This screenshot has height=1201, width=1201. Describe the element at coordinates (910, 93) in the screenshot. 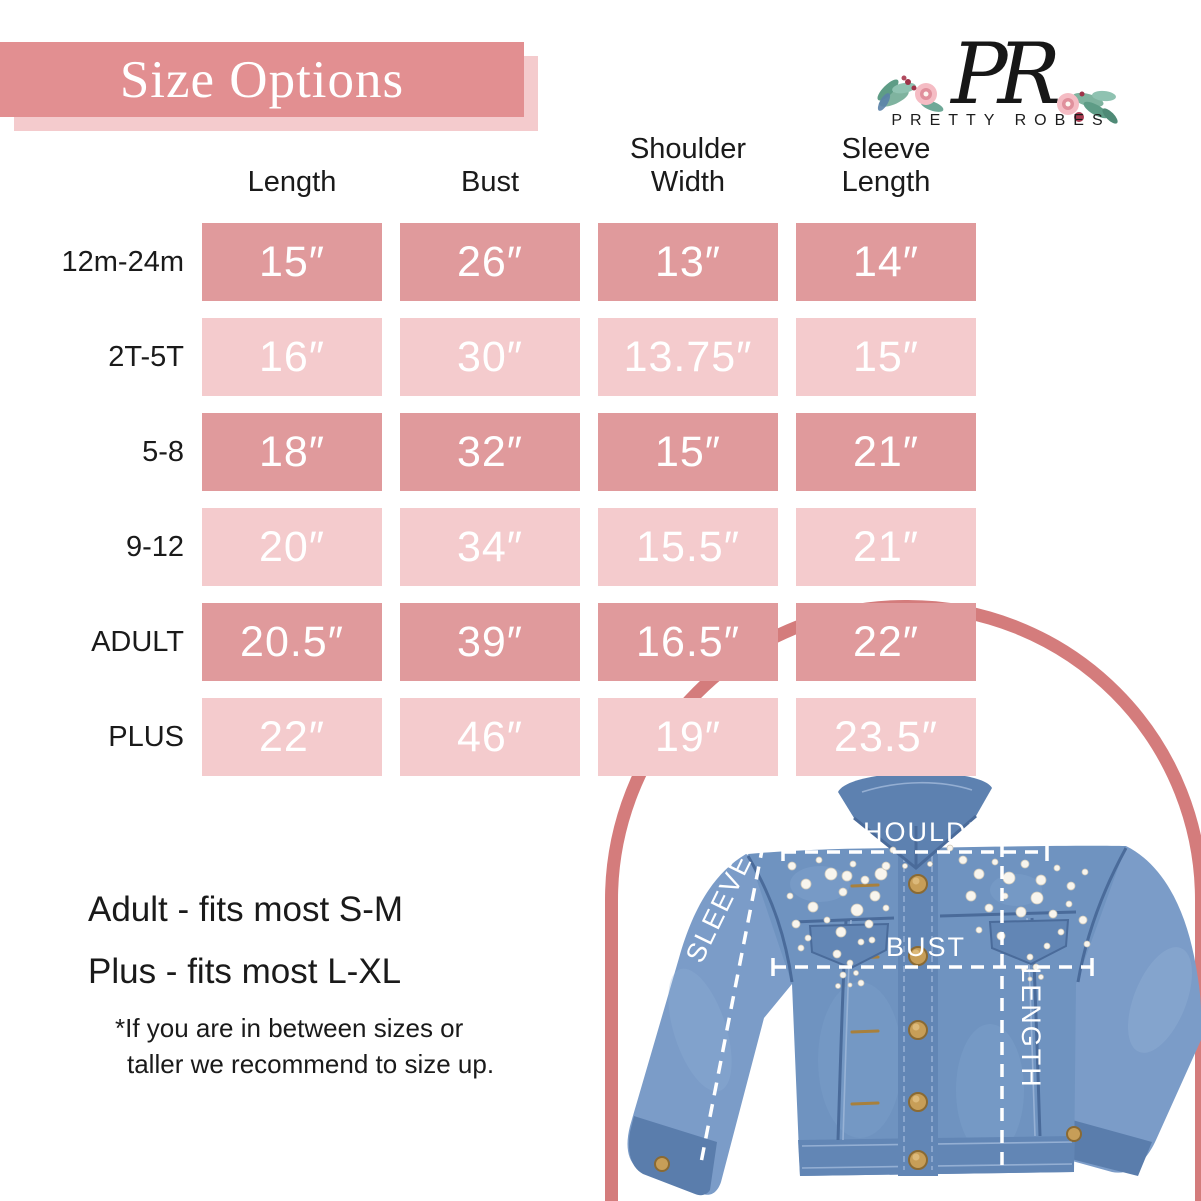

I see `logo-flowers-left-icon` at that location.